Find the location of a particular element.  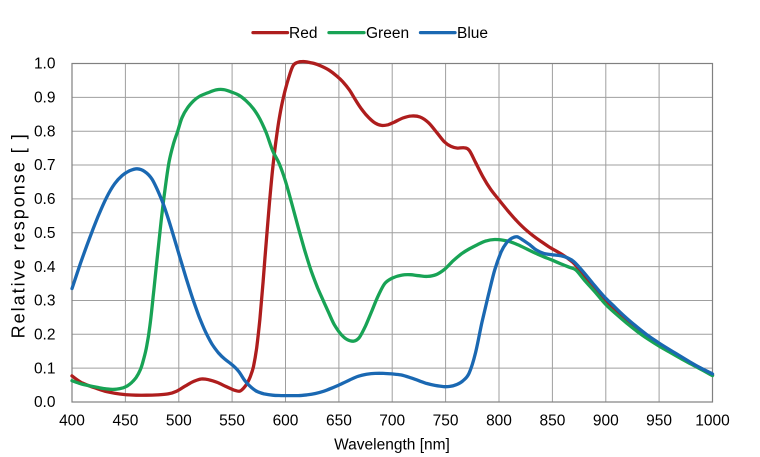

svg-text: 650 is located at coordinates (339, 421).